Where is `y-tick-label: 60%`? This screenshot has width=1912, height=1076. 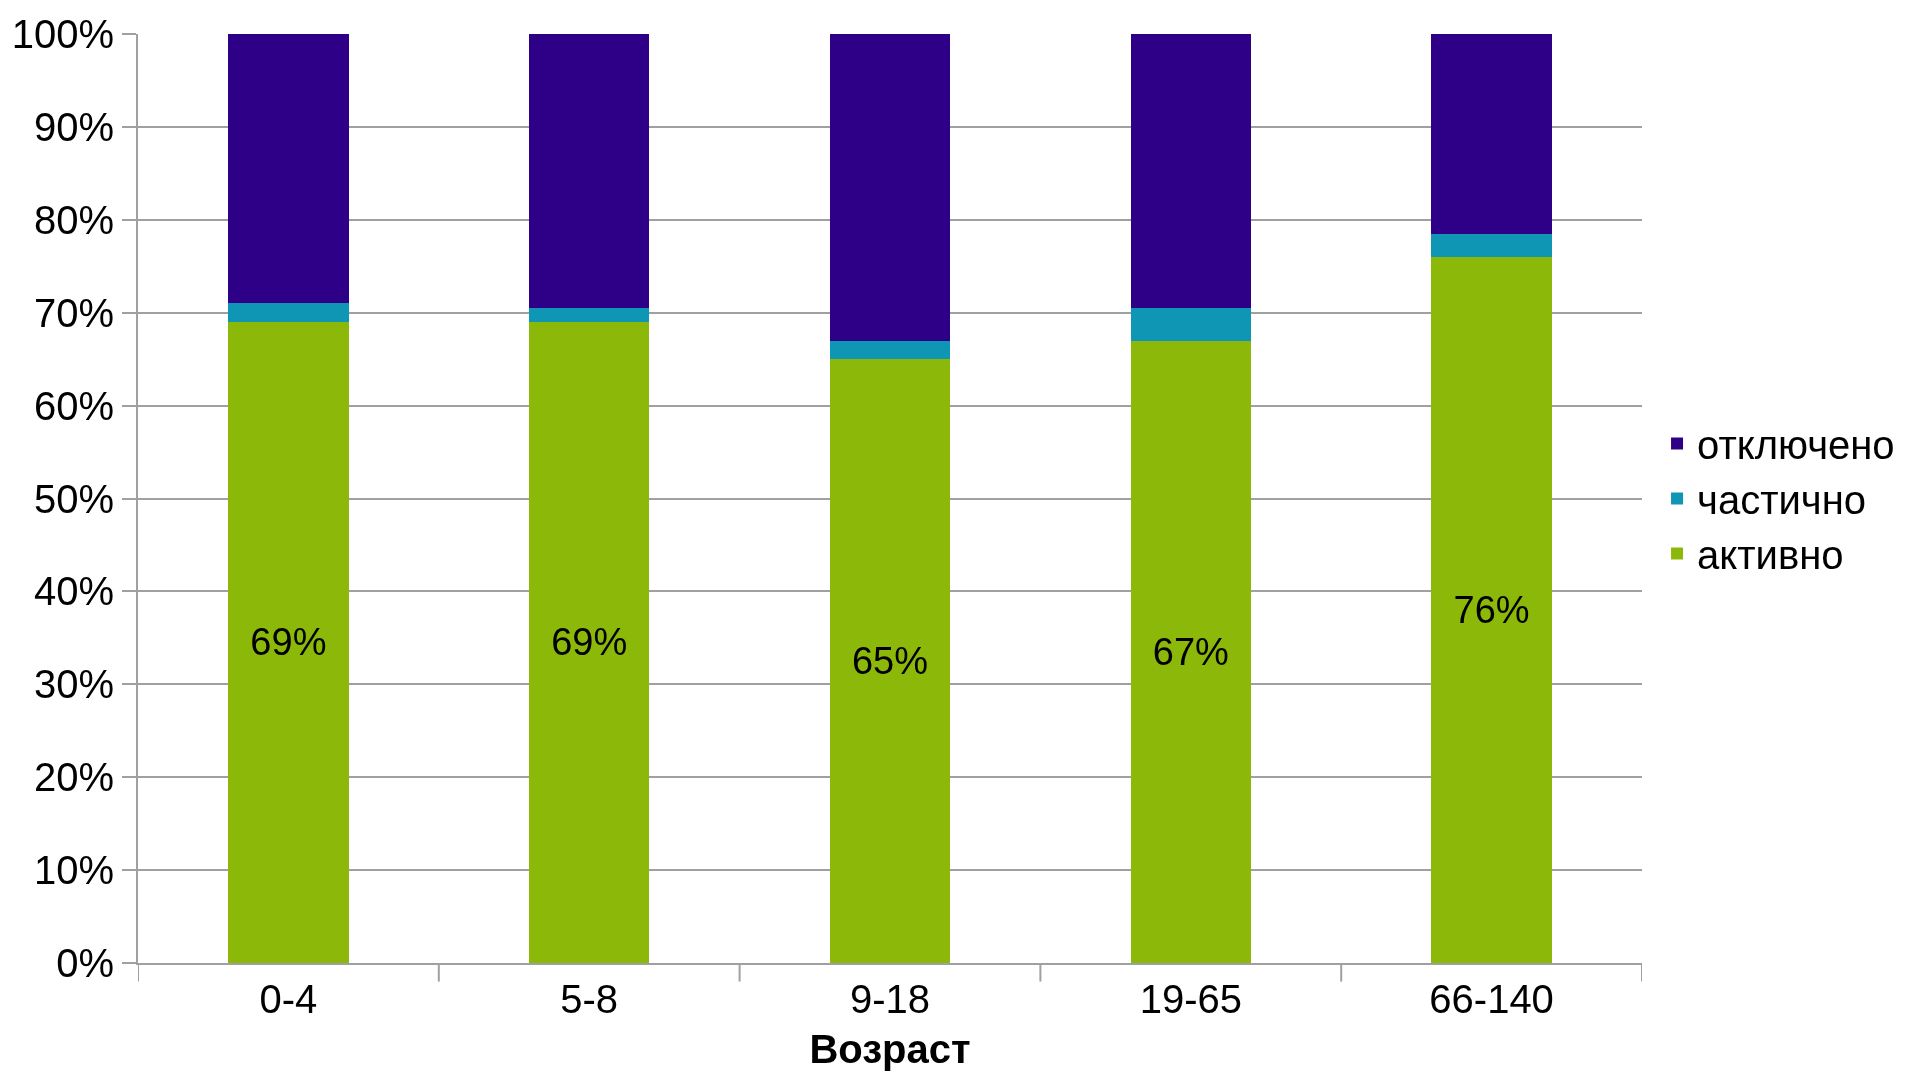
y-tick-label: 60% is located at coordinates (73, 405).